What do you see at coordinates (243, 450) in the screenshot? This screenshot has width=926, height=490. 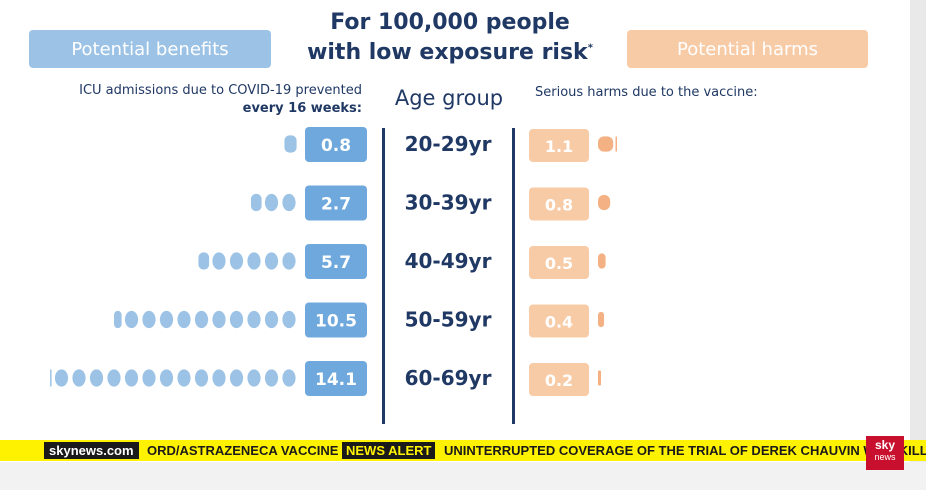 I see `ticker-headline-1: ORD/ASTRAZENECA VACCINE` at bounding box center [243, 450].